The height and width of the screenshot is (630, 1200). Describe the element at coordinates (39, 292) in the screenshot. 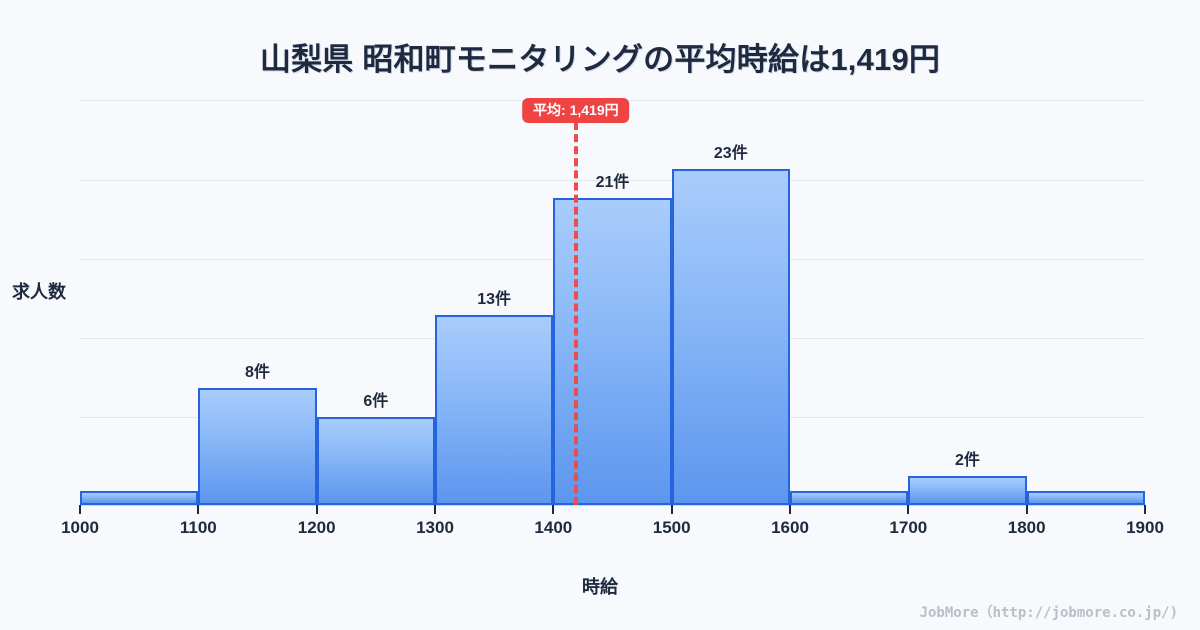

I see `y-axis-title: 求人数` at that location.